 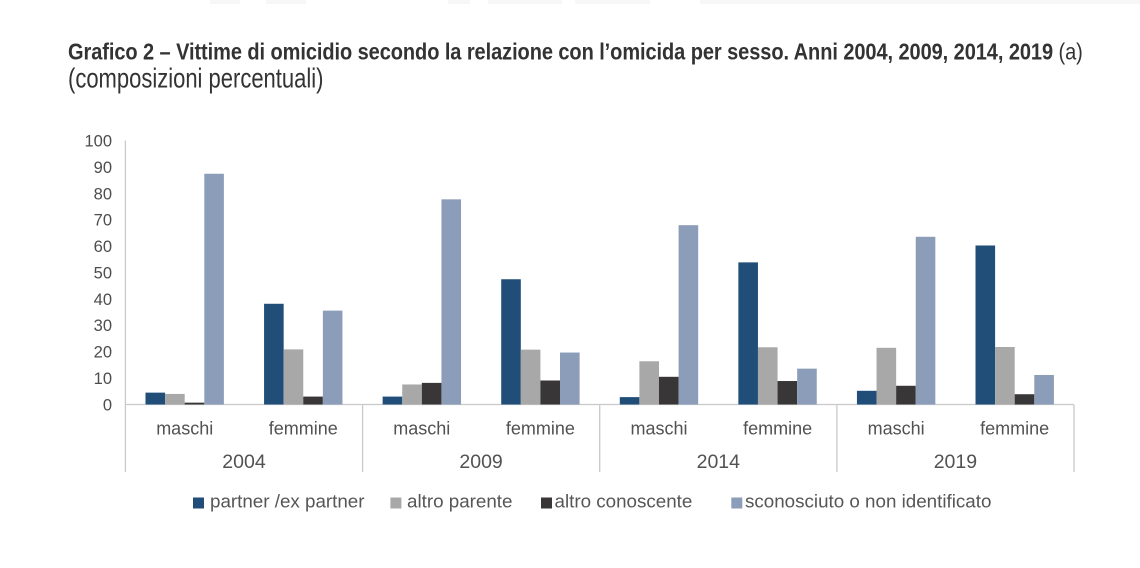 I want to click on svg-text: 70, so click(x=103, y=221).